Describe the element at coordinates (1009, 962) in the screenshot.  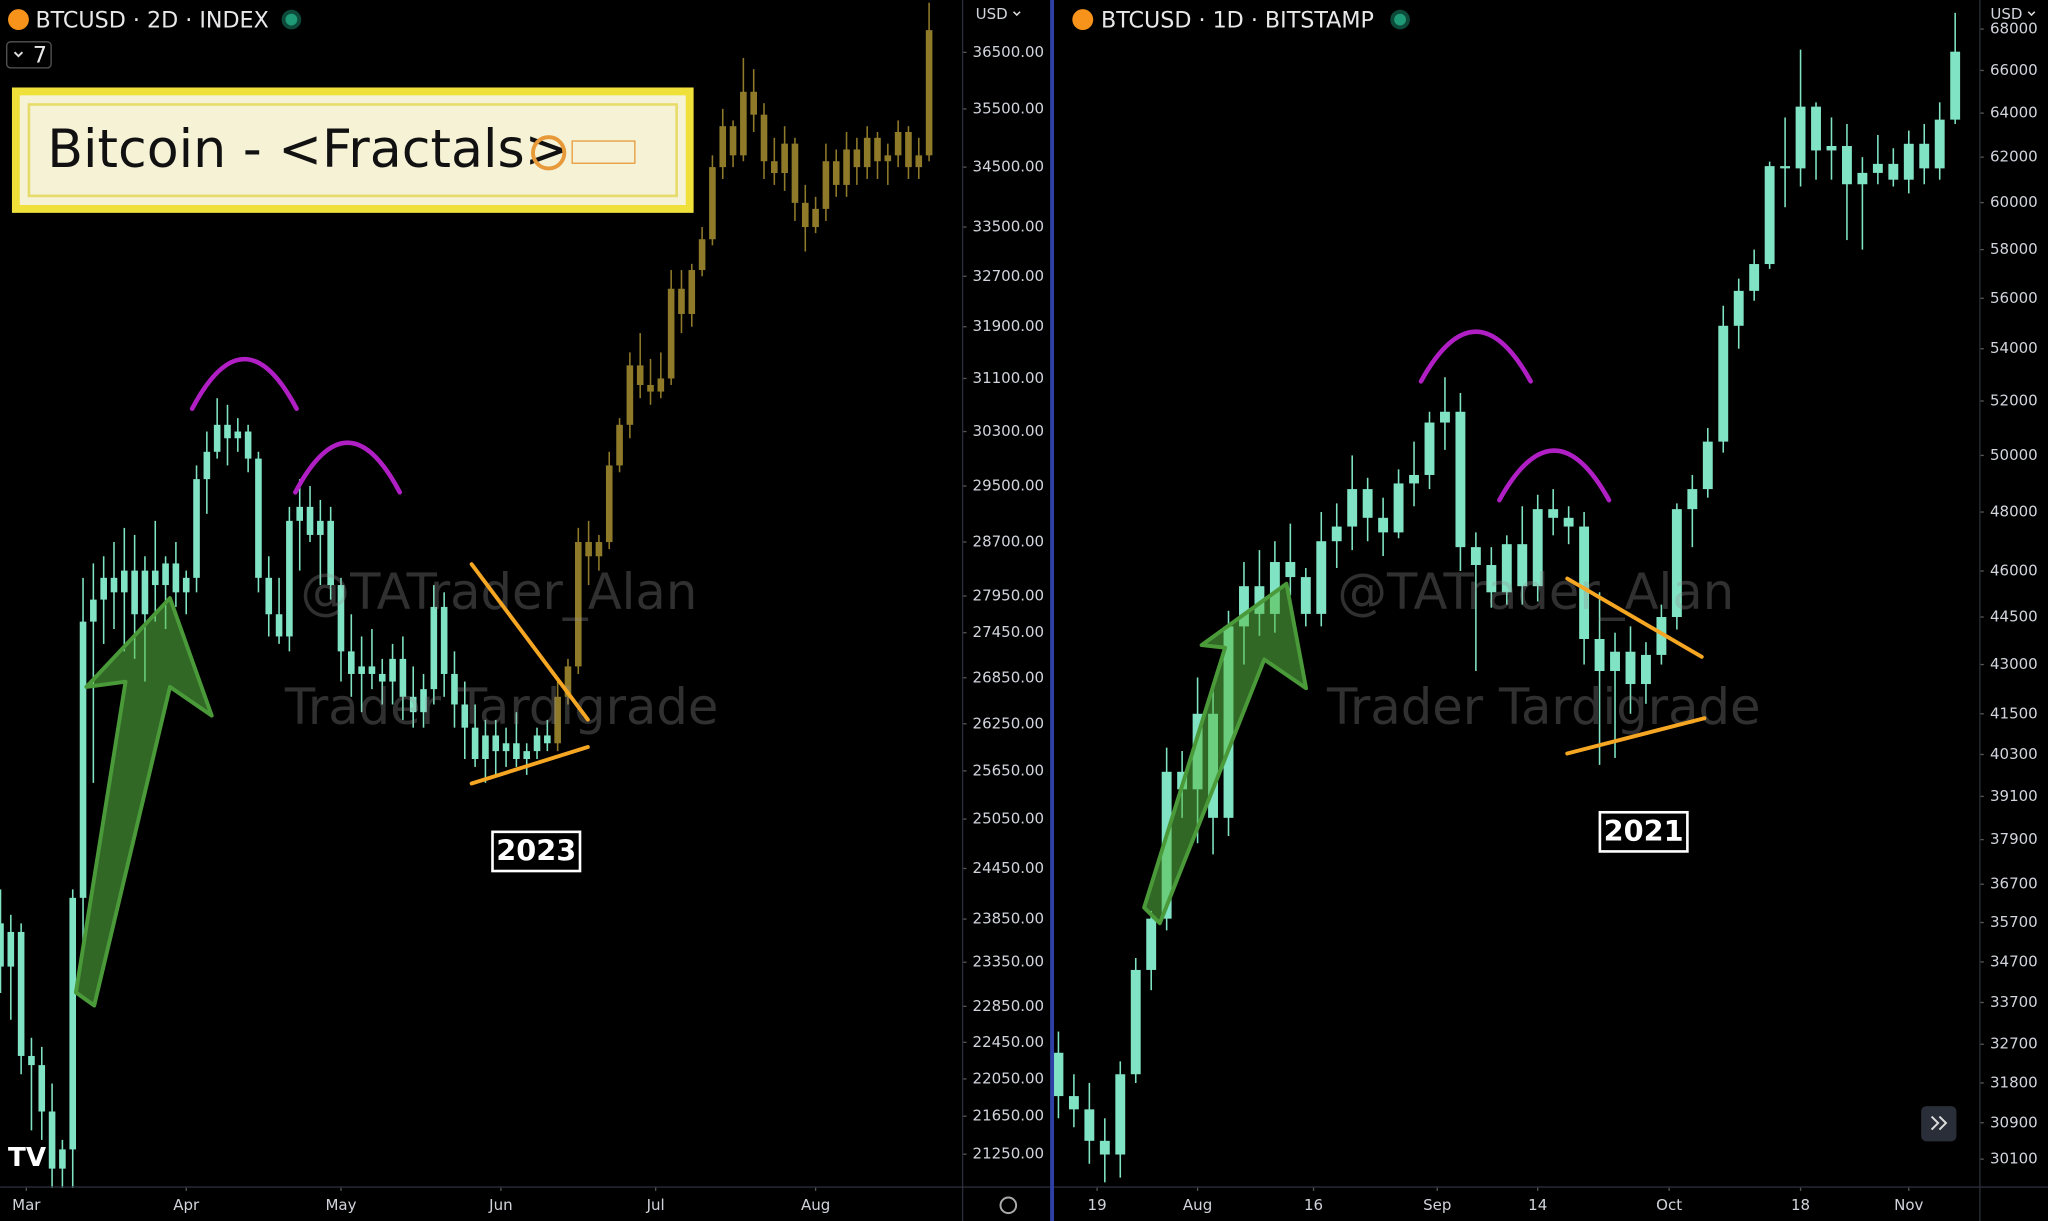
I see `y-tick-label: 23350.00` at that location.